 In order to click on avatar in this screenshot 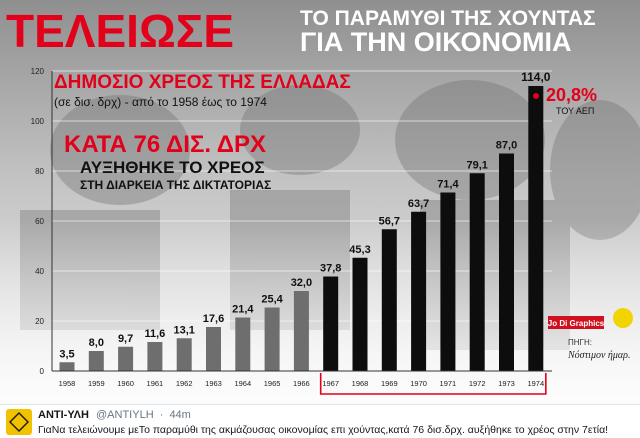, I will do `click(19, 422)`.